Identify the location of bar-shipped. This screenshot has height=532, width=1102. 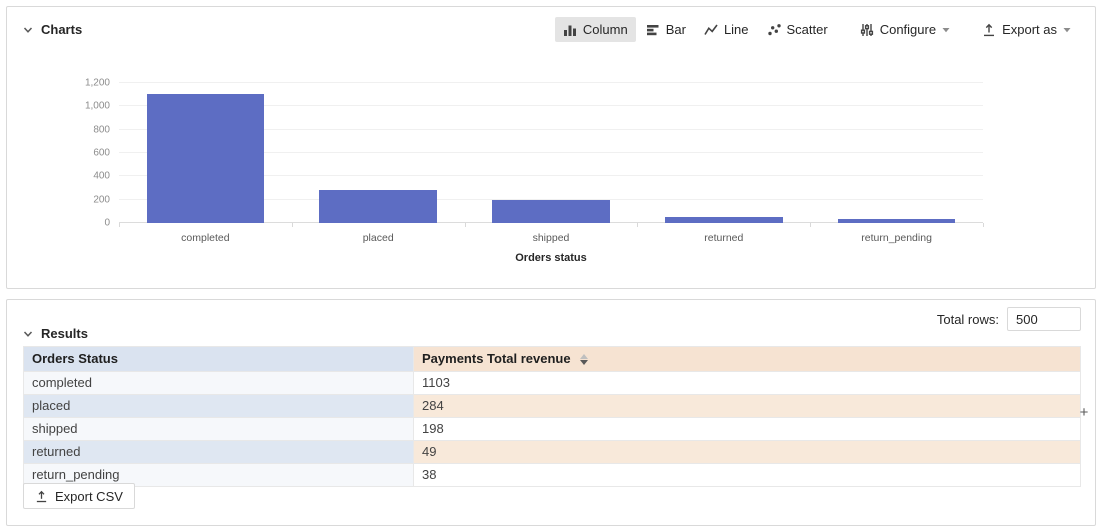
(551, 211).